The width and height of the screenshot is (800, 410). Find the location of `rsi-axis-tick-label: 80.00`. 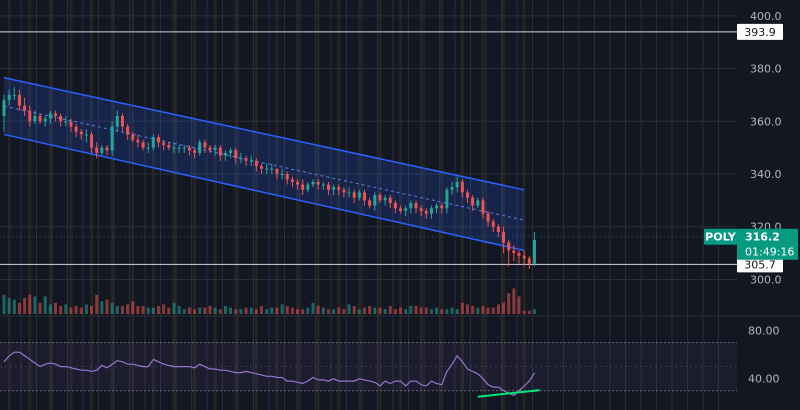

rsi-axis-tick-label: 80.00 is located at coordinates (764, 330).